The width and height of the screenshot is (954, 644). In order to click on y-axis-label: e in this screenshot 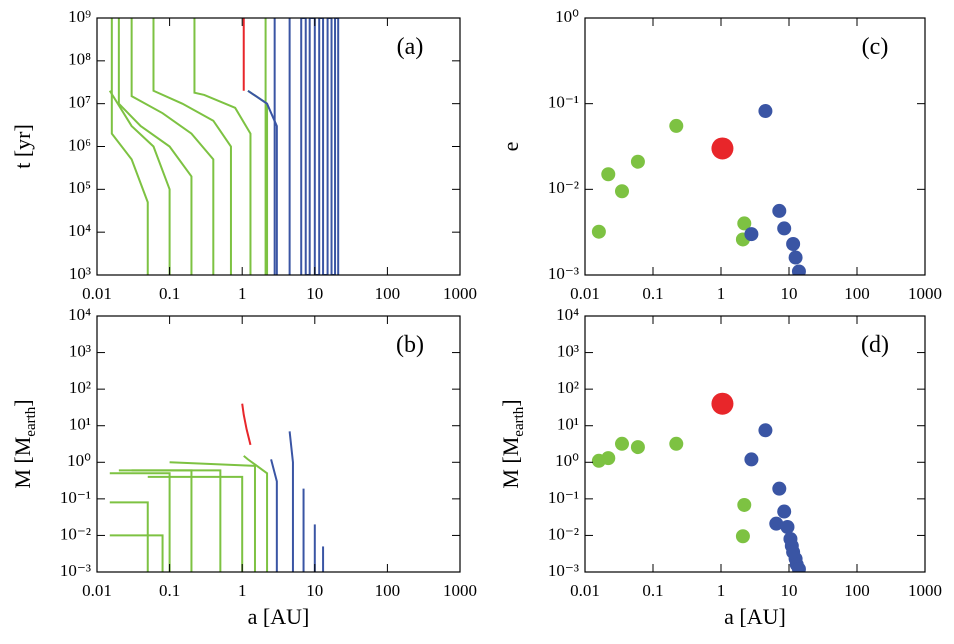, I will do `click(510, 147)`.